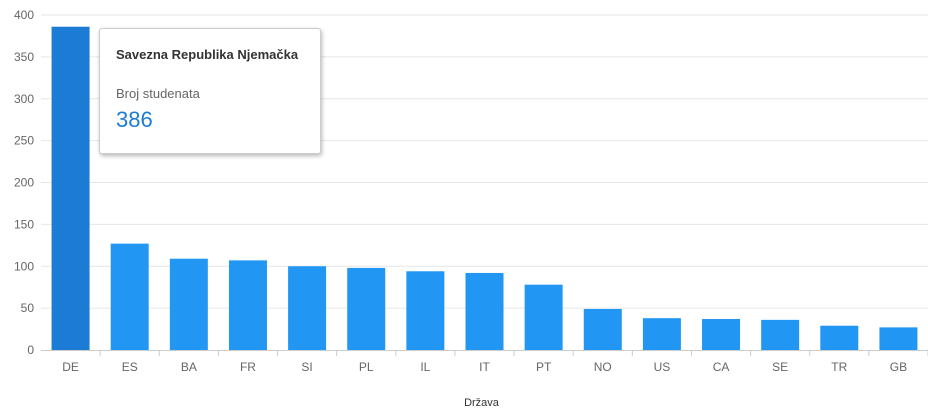 Image resolution: width=928 pixels, height=408 pixels. What do you see at coordinates (70, 367) in the screenshot?
I see `x-tick-label: DE` at bounding box center [70, 367].